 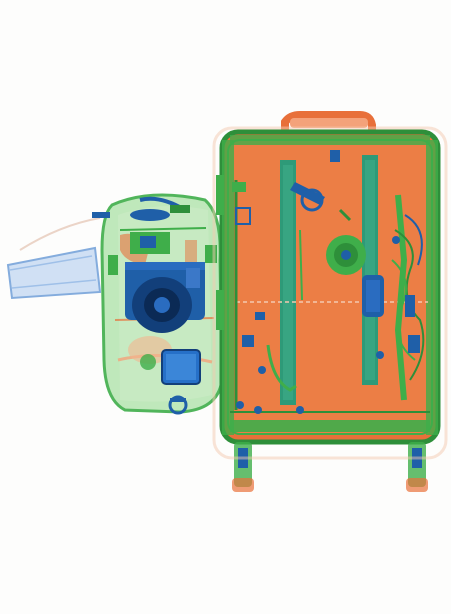 What do you see at coordinates (328, 123) in the screenshot?
I see `suitcase-top-handle` at bounding box center [328, 123].